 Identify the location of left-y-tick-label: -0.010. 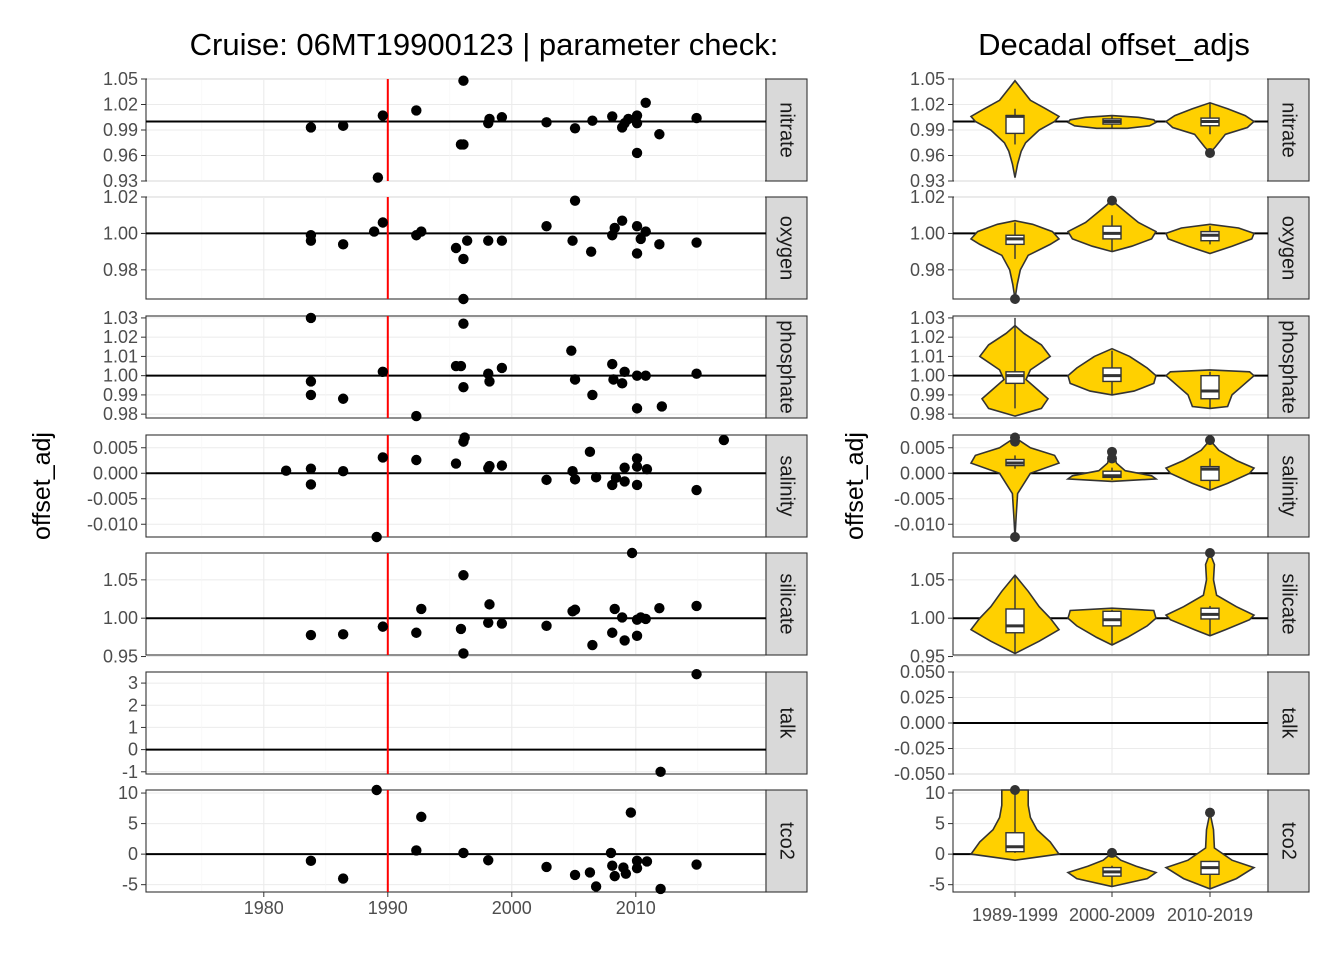
(112, 524).